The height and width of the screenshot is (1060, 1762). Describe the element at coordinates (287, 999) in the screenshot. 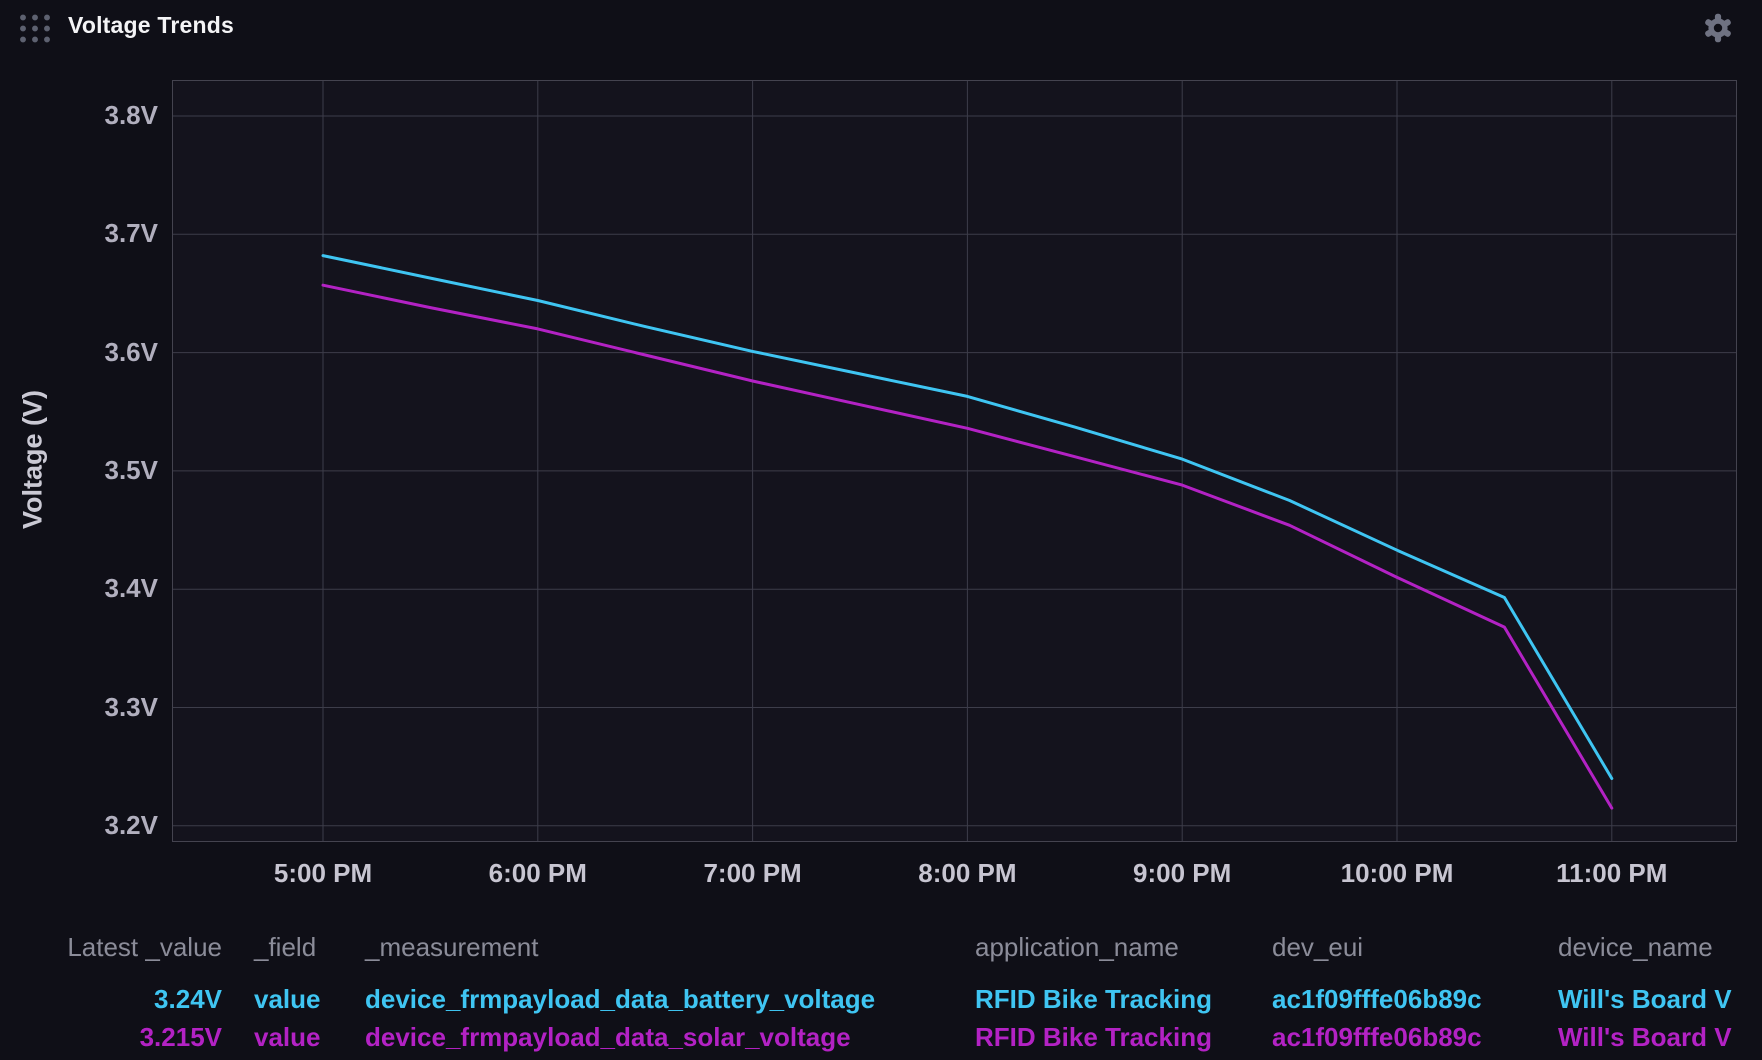

I see `legend-row-battery-field: value` at that location.